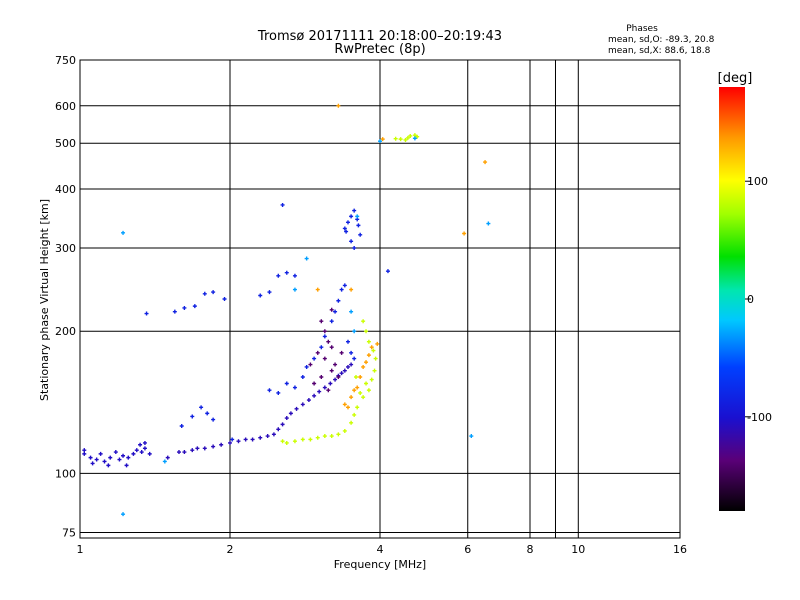  What do you see at coordinates (750, 299) in the screenshot?
I see `colorbar-tick-label: 0` at bounding box center [750, 299].